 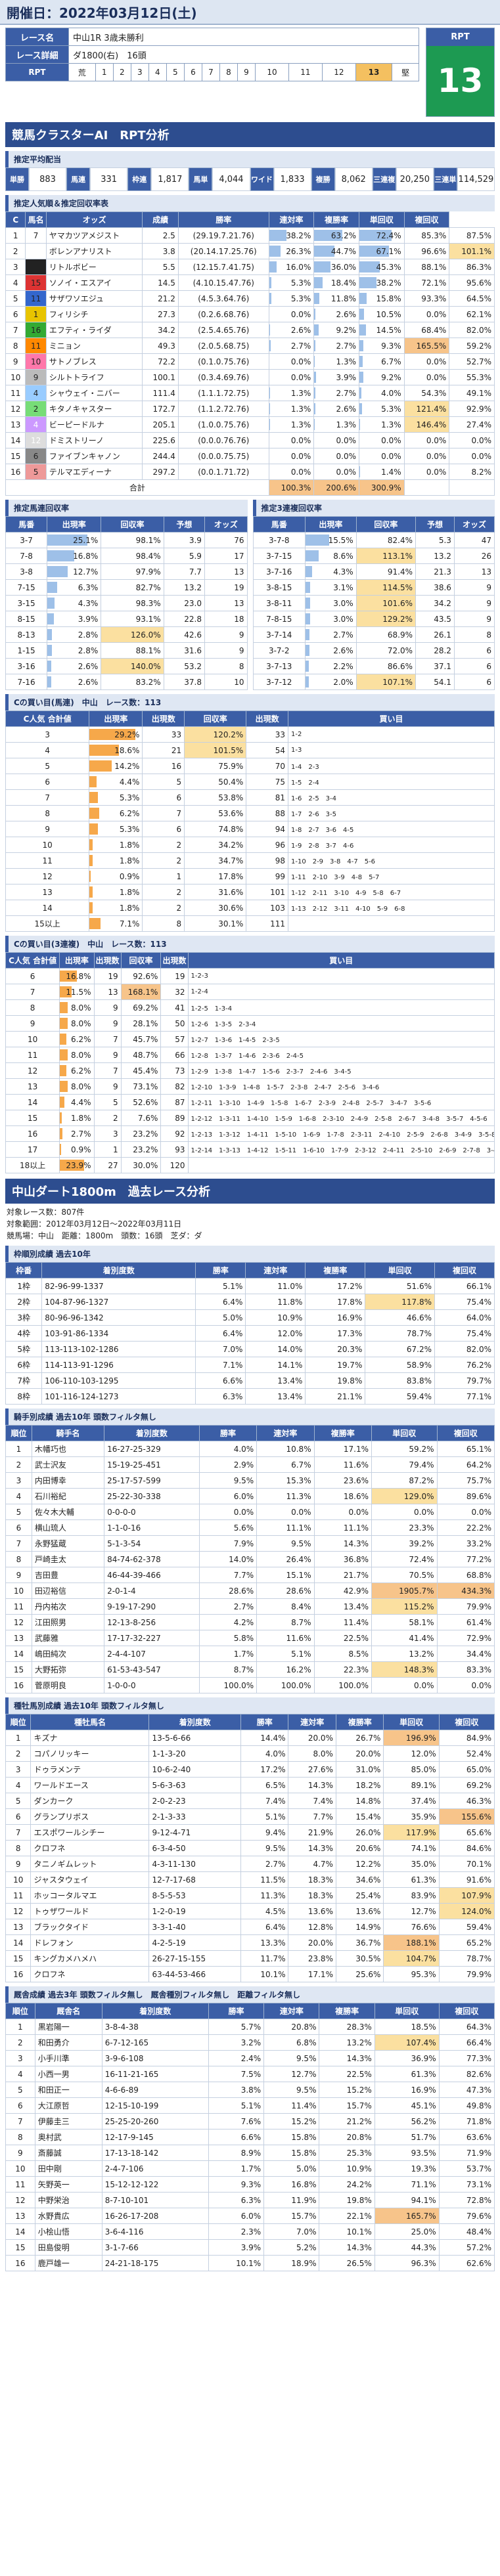 I want to click on table-cell: 1-2-5 1-3-4, so click(x=341, y=1008).